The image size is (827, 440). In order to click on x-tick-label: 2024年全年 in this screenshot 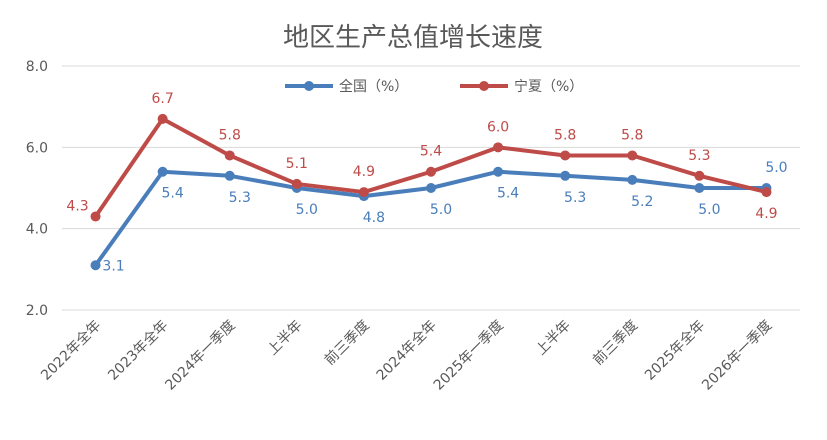, I will do `click(406, 350)`.